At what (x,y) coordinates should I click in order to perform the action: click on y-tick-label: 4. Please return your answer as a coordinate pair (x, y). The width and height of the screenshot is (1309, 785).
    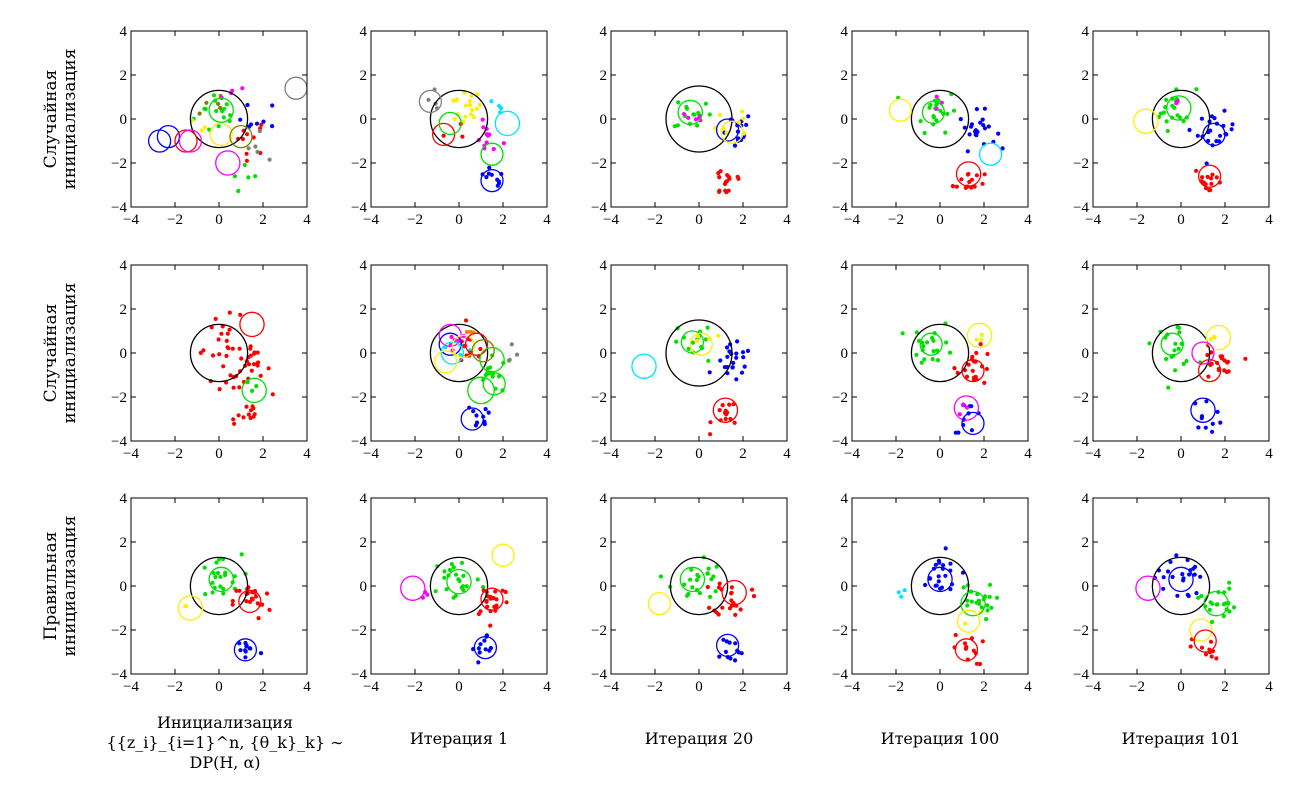
    Looking at the image, I should click on (845, 266).